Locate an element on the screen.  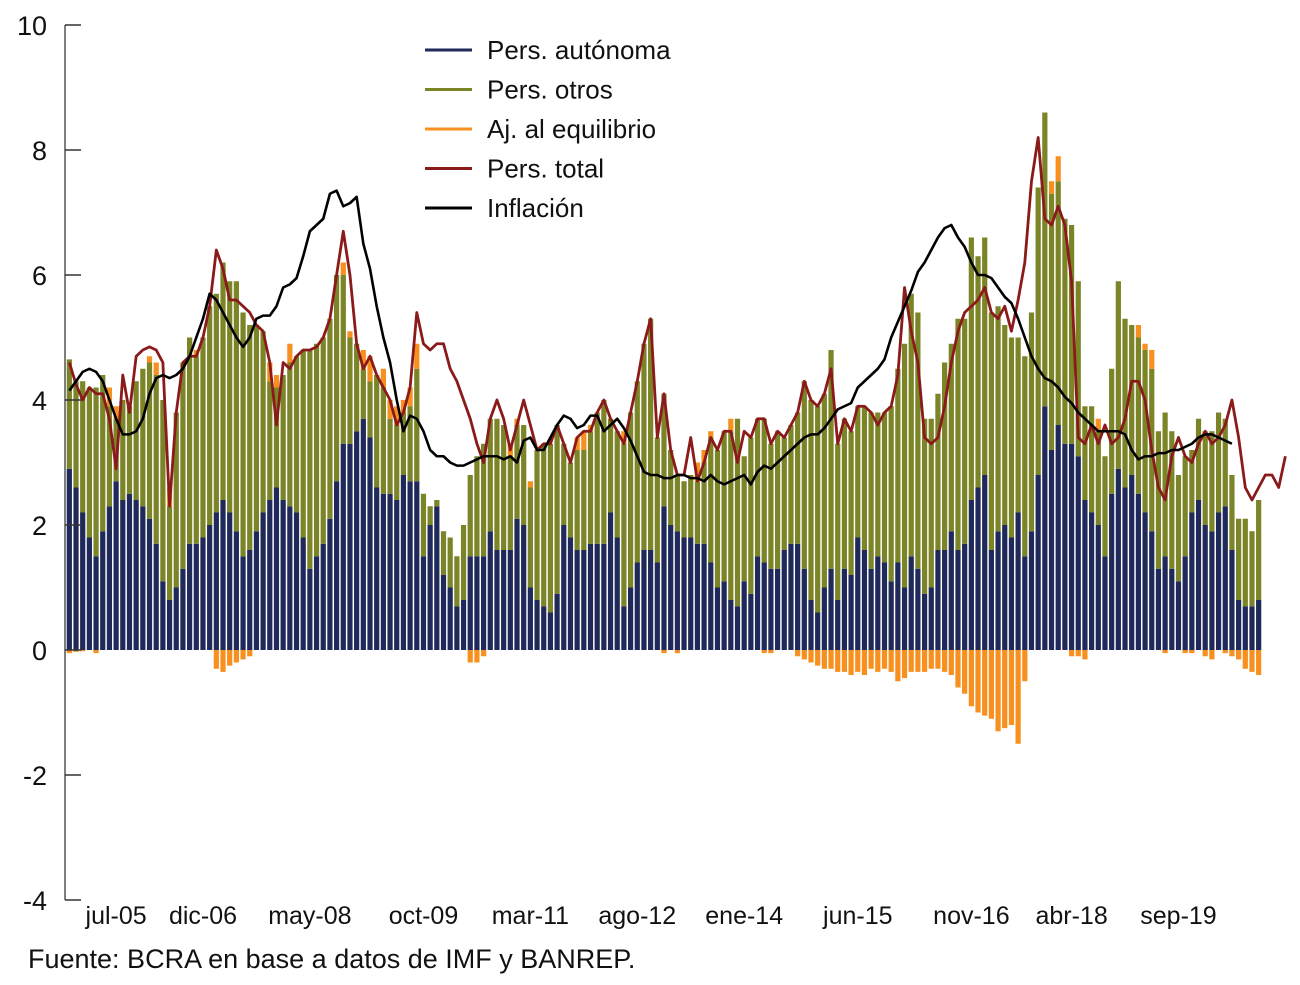
x-tick-label: abr-18 is located at coordinates (1071, 916).